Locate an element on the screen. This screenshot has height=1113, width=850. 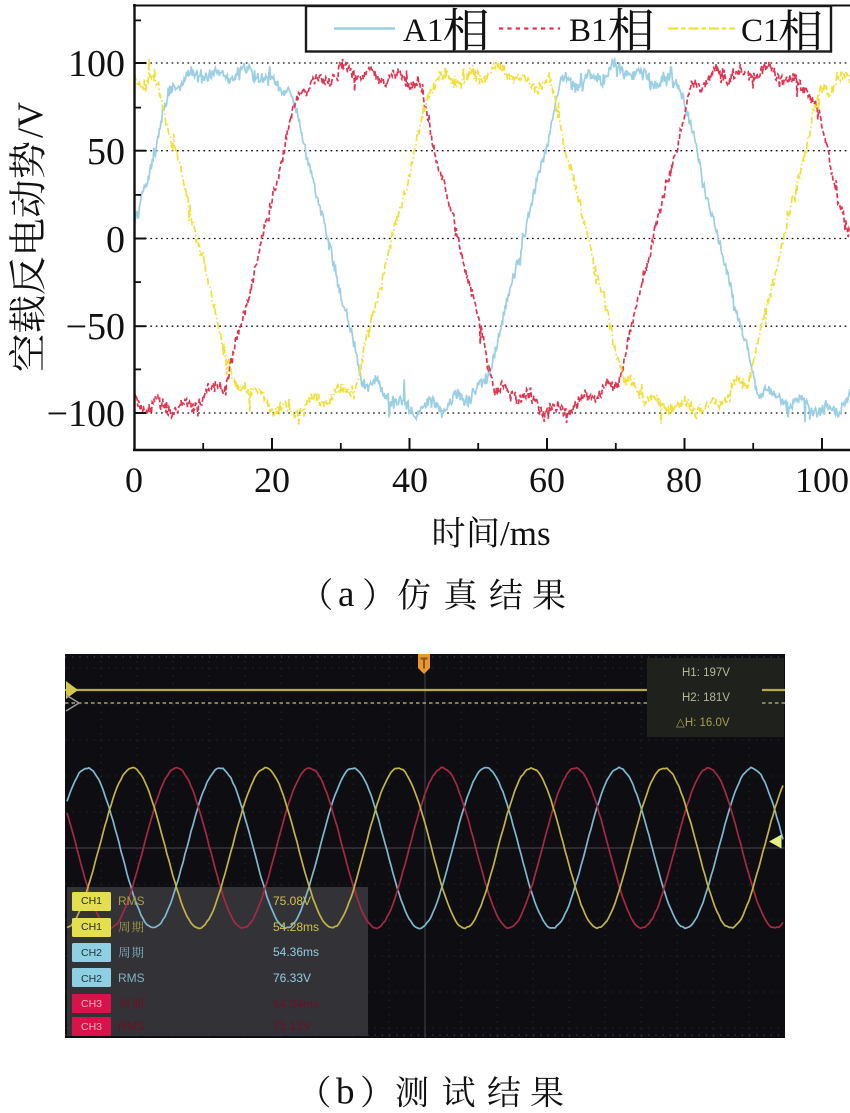
svg-text: A1 is located at coordinates (423, 31).